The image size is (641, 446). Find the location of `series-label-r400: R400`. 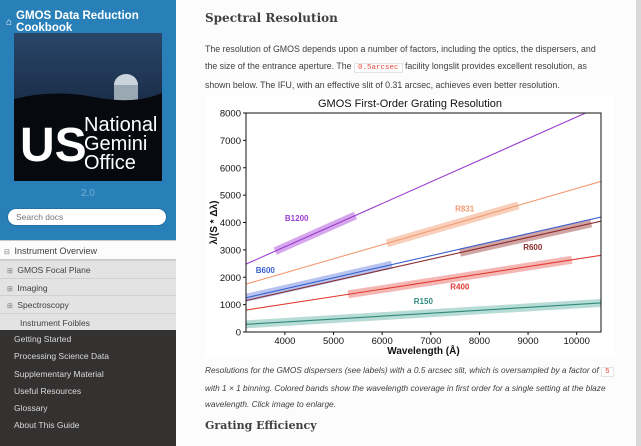

series-label-r400: R400 is located at coordinates (460, 287).